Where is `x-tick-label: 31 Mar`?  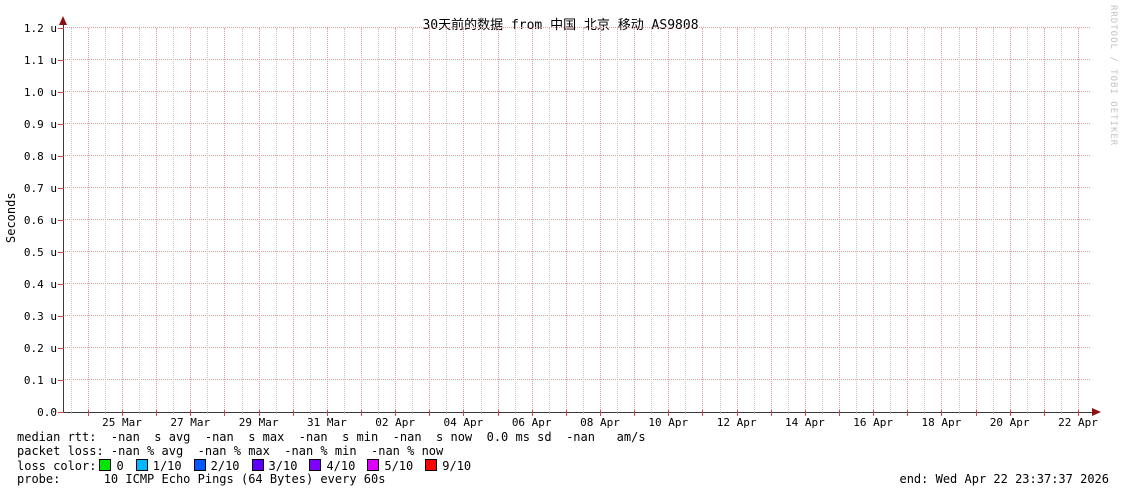
x-tick-label: 31 Mar is located at coordinates (327, 422).